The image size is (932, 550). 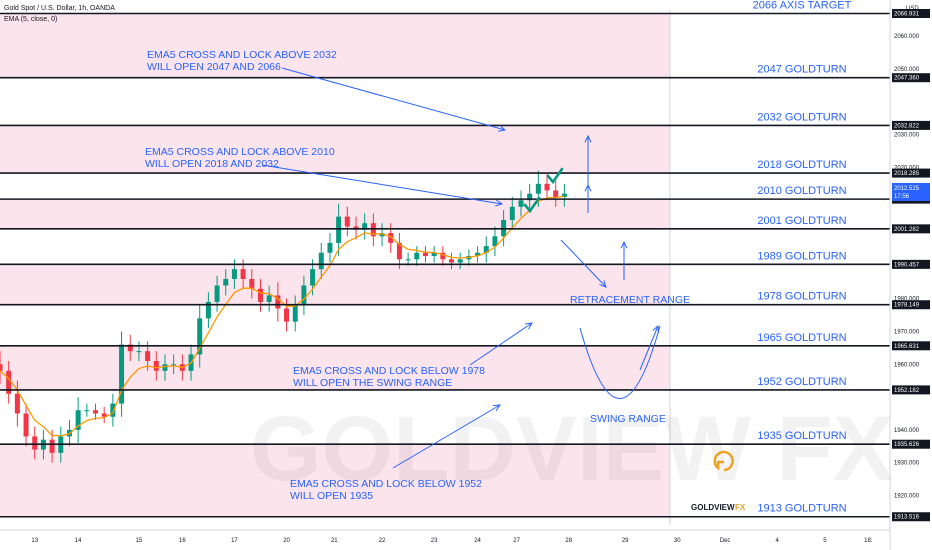 What do you see at coordinates (907, 37) in the screenshot?
I see `y-tick-0: 2060.000` at bounding box center [907, 37].